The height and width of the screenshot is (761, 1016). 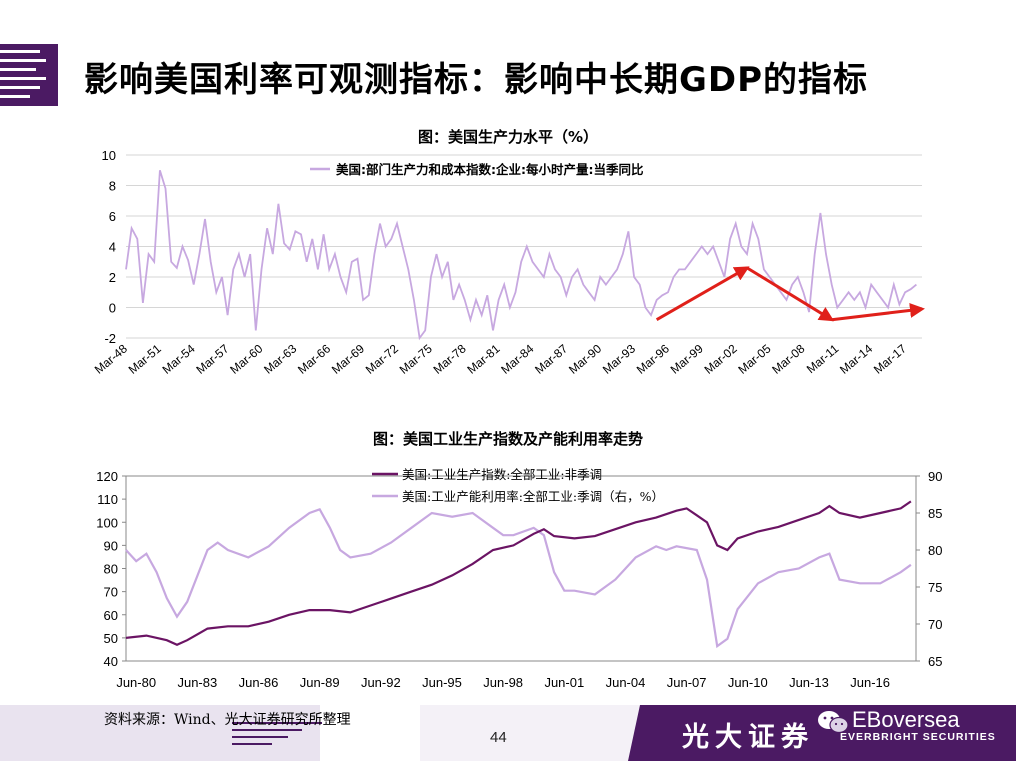 What do you see at coordinates (476, 80) in the screenshot?
I see `slide-title: 影响美国利率可观测指标：影响中长期GDP的指标` at bounding box center [476, 80].